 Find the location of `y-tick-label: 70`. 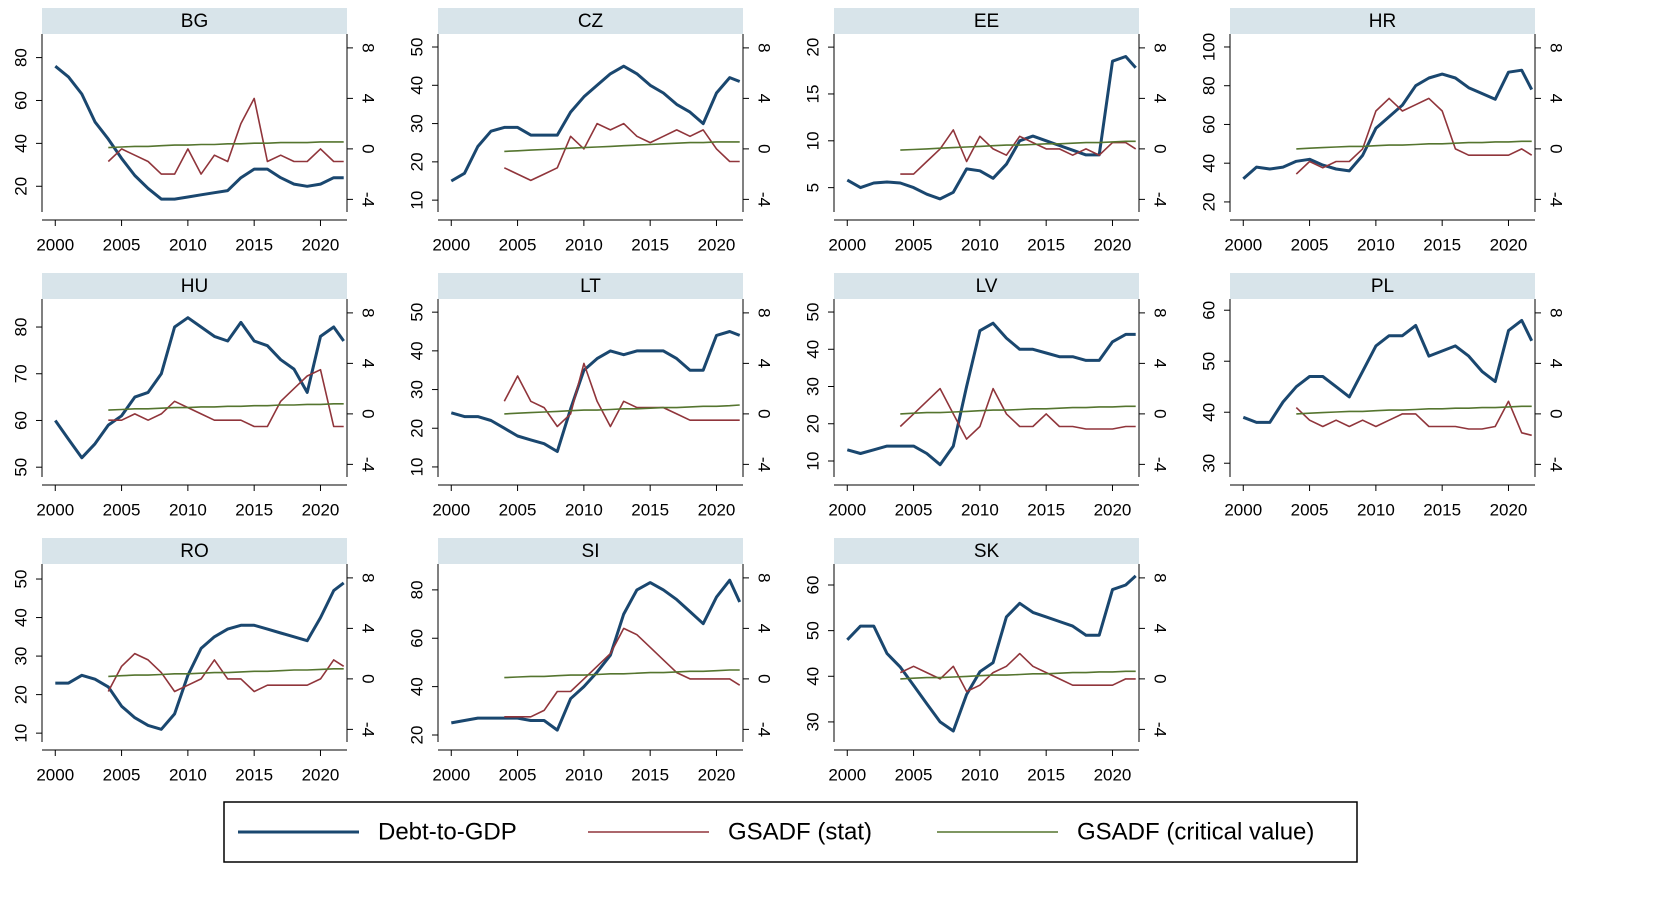

y-tick-label: 70 is located at coordinates (20, 373).